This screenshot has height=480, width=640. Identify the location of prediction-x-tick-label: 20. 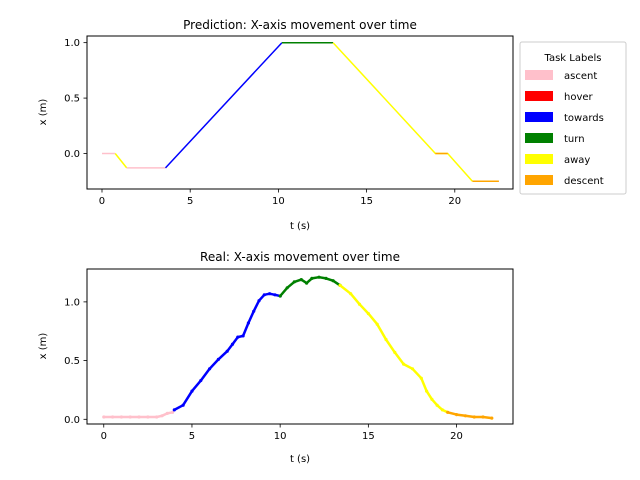
(454, 201).